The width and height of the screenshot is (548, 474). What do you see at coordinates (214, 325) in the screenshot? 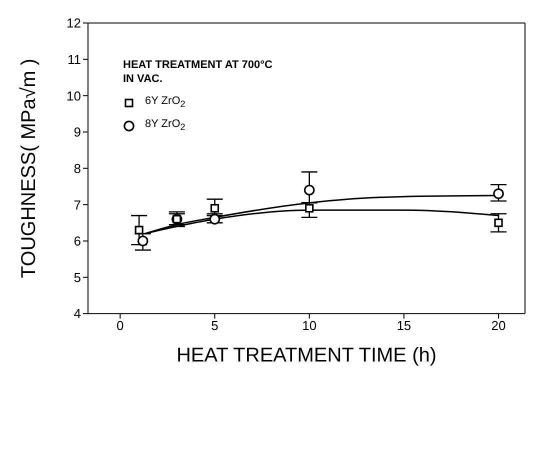
I see `x-tick-label: 5` at bounding box center [214, 325].